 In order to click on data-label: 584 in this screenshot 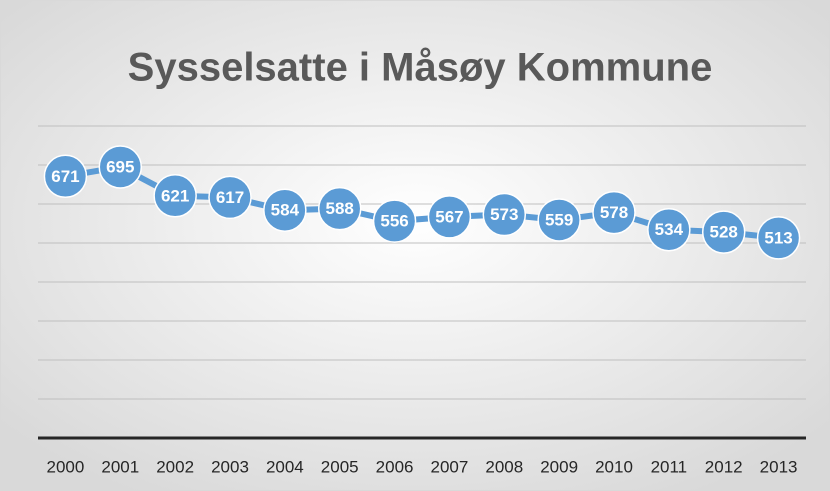, I will do `click(285, 210)`.